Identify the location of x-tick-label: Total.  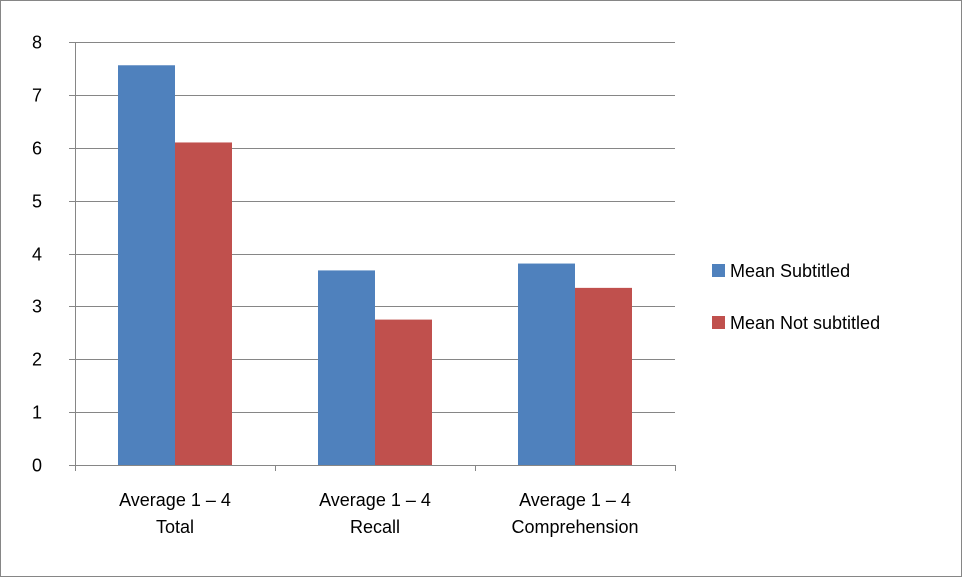
(175, 527).